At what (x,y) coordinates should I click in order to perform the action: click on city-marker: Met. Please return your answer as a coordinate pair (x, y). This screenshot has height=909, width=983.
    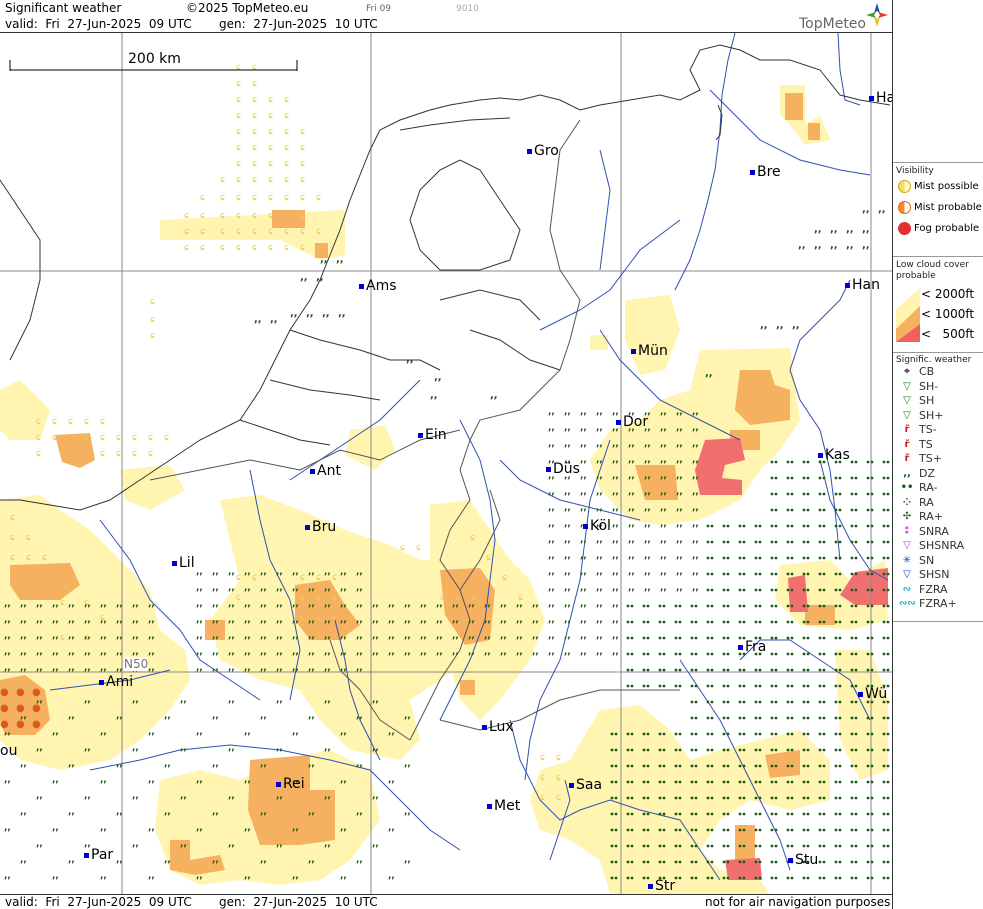
    Looking at the image, I should click on (503, 806).